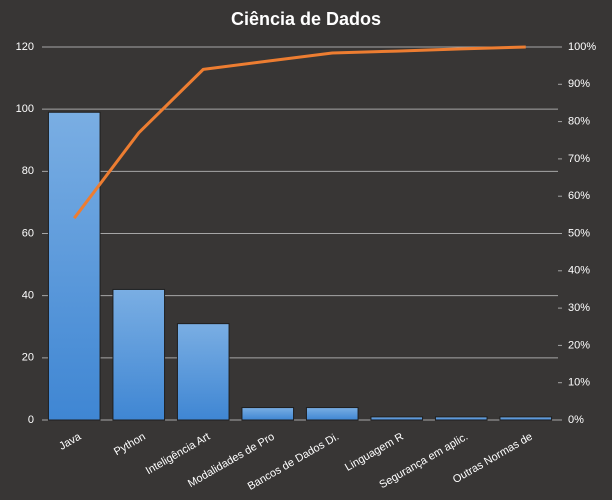 This screenshot has height=500, width=612. Describe the element at coordinates (579, 122) in the screenshot. I see `y2-tick-label: 80%` at that location.